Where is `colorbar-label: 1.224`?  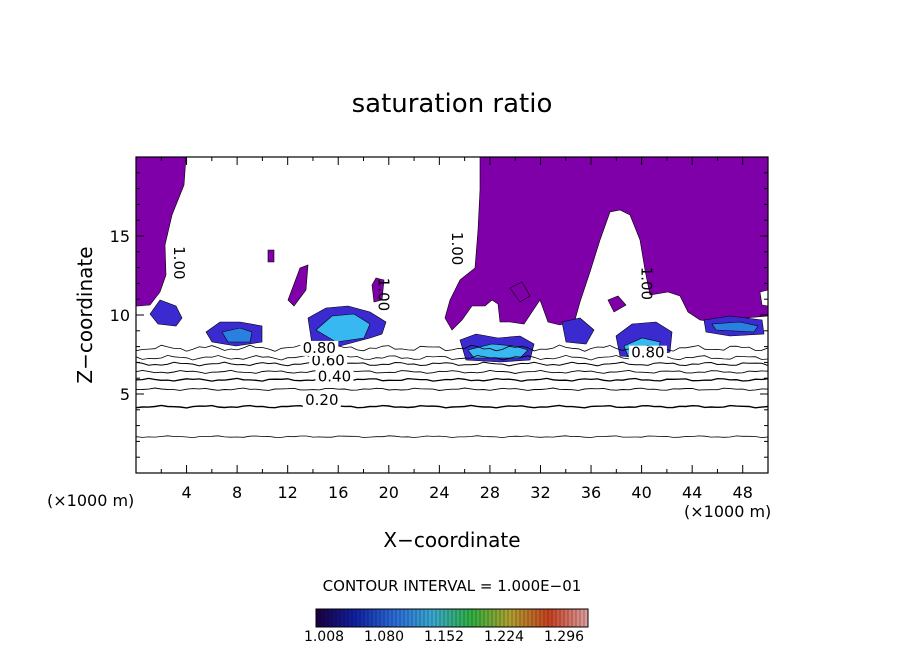 colorbar-label: 1.224 is located at coordinates (504, 637).